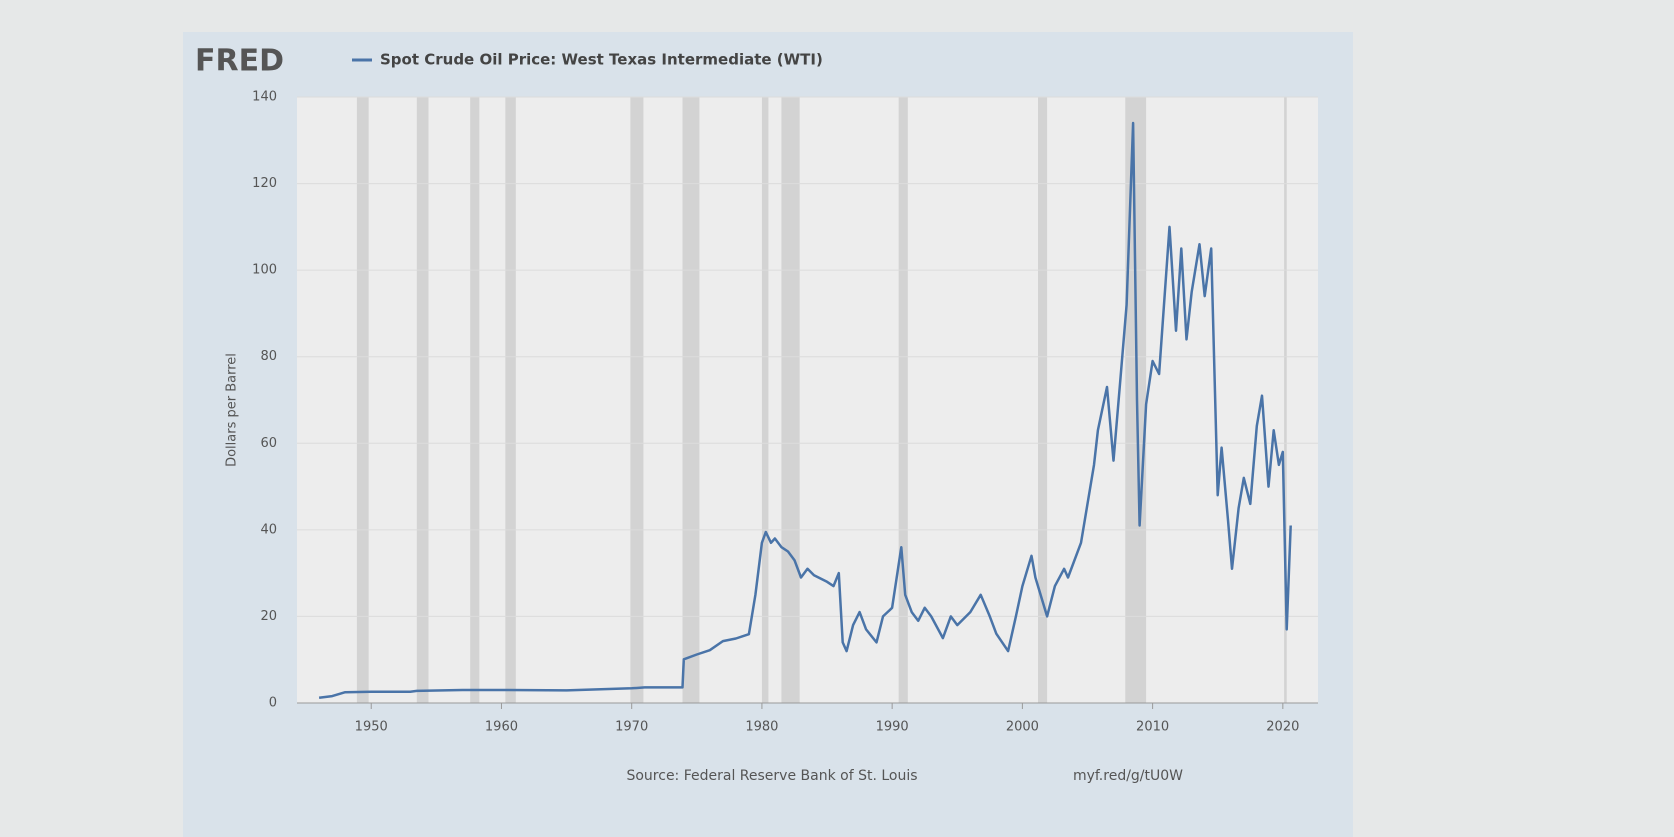 The height and width of the screenshot is (837, 1674). What do you see at coordinates (264, 183) in the screenshot?
I see `y-tick-label: 120` at bounding box center [264, 183].